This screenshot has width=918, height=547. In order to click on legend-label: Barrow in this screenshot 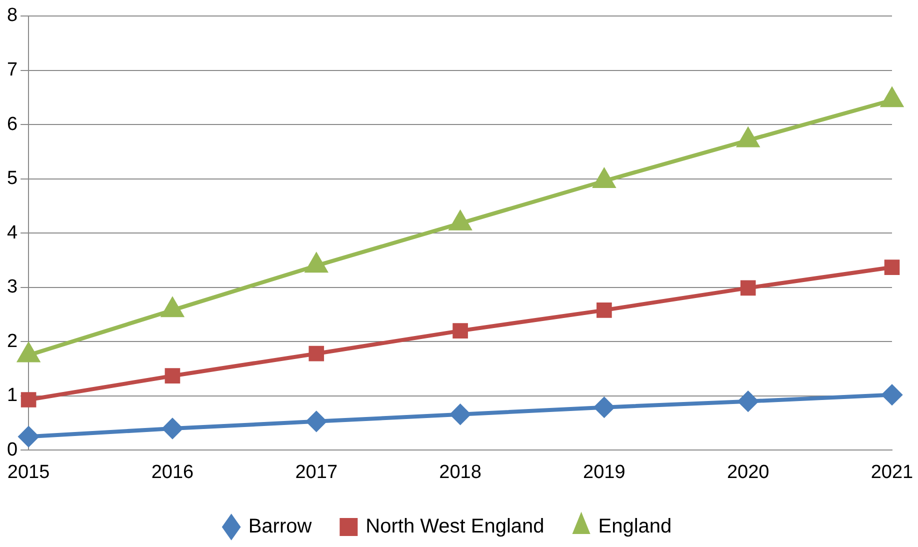, I will do `click(280, 527)`.